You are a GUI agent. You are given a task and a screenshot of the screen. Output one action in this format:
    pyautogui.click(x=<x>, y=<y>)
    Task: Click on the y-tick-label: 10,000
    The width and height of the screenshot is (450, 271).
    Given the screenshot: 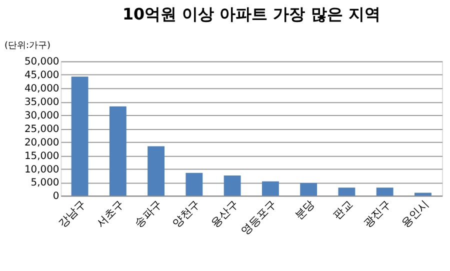 What is the action you would take?
    pyautogui.click(x=42, y=170)
    